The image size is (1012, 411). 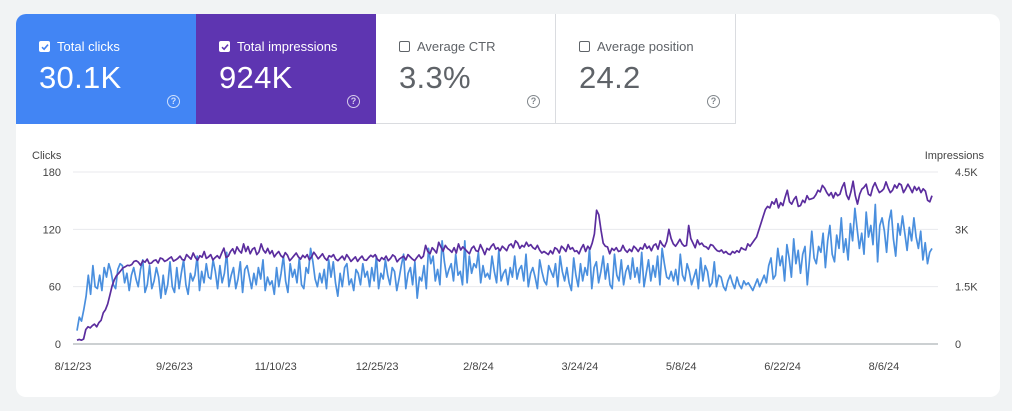 I want to click on tile-label: Total clicks, so click(x=88, y=46).